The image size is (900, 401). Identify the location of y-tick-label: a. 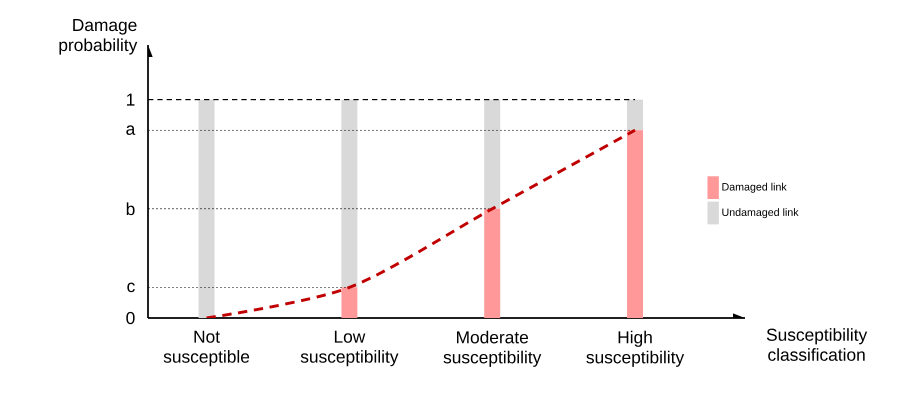
(131, 130).